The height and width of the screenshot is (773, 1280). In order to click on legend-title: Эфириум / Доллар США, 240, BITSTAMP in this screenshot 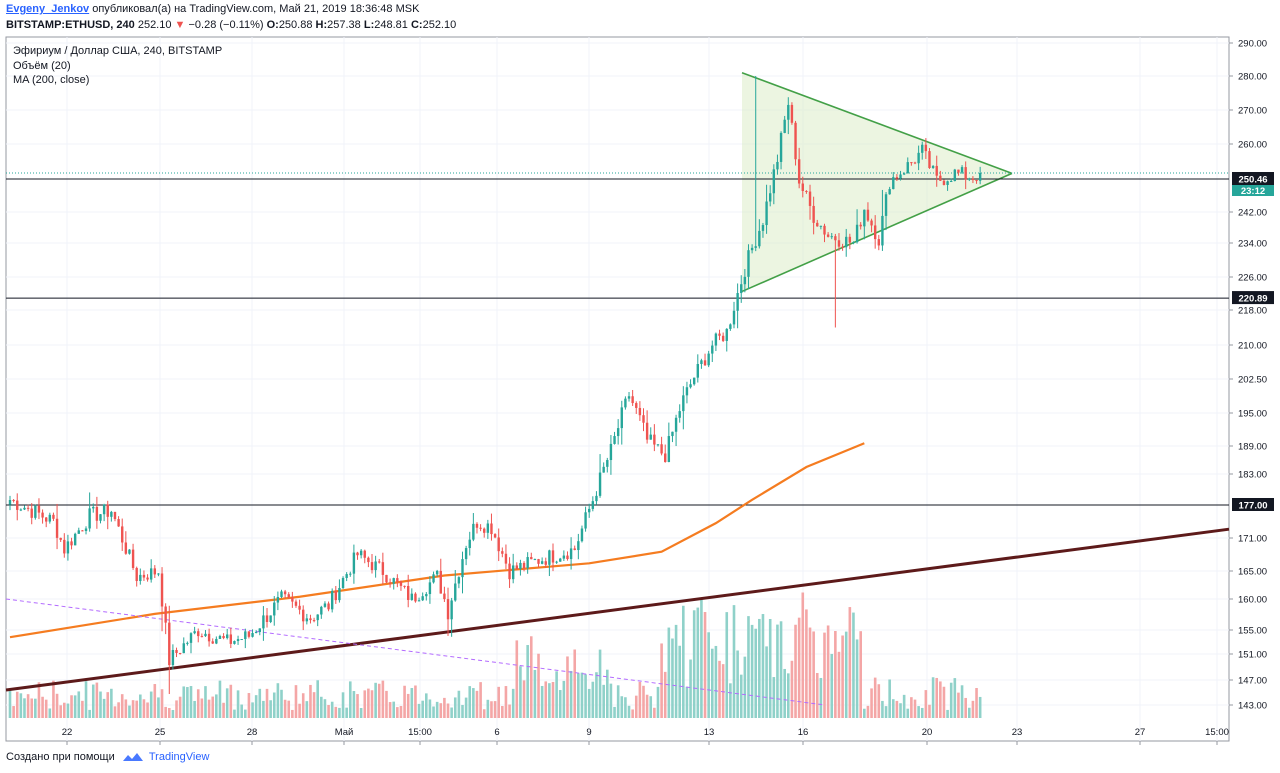, I will do `click(118, 51)`.